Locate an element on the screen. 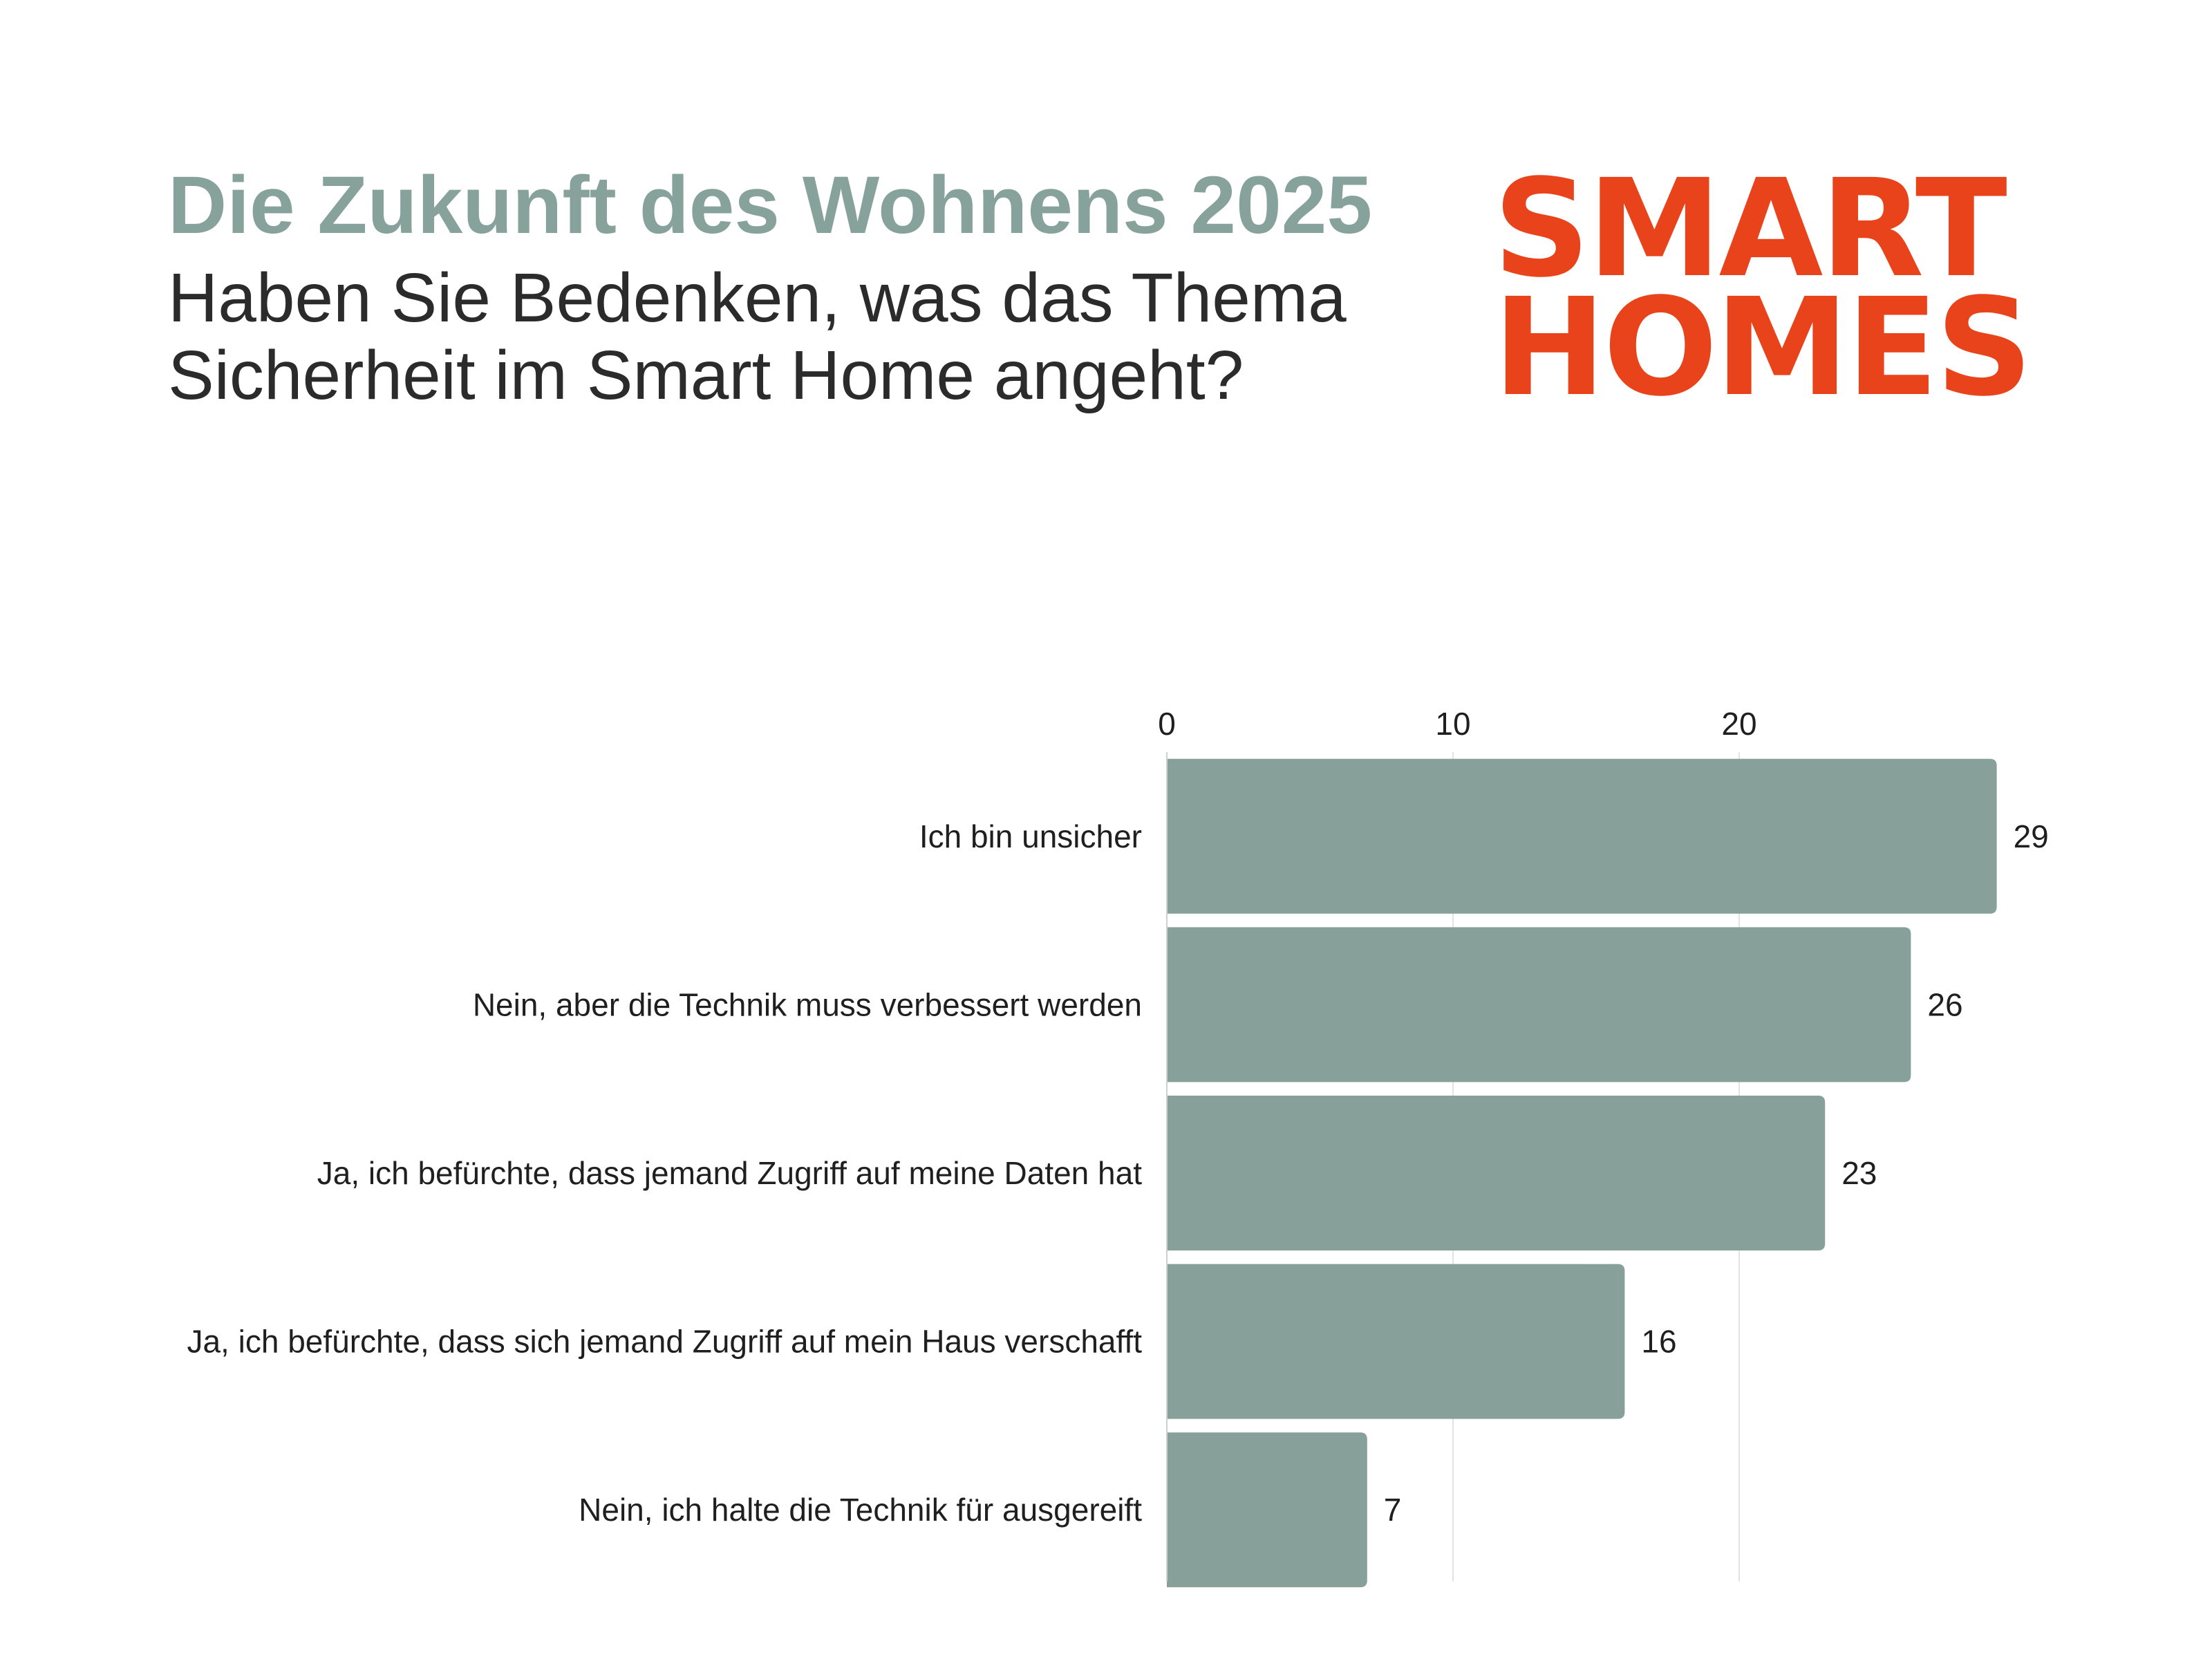  x-tick-label-20: 20 is located at coordinates (1738, 724).